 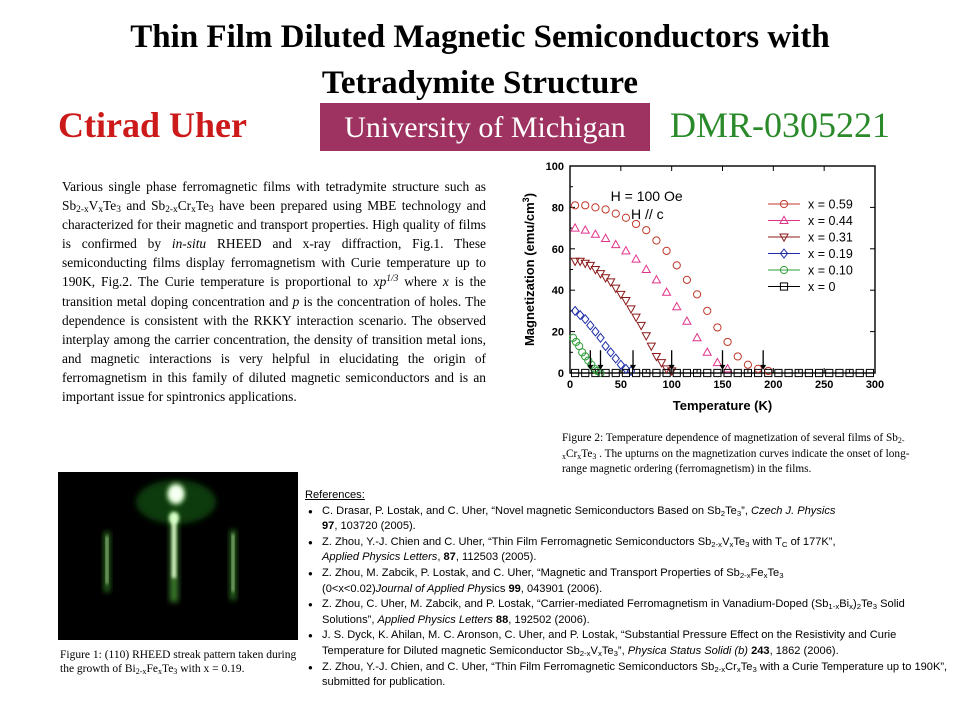 I want to click on x-tick-label: 200, so click(x=773, y=385).